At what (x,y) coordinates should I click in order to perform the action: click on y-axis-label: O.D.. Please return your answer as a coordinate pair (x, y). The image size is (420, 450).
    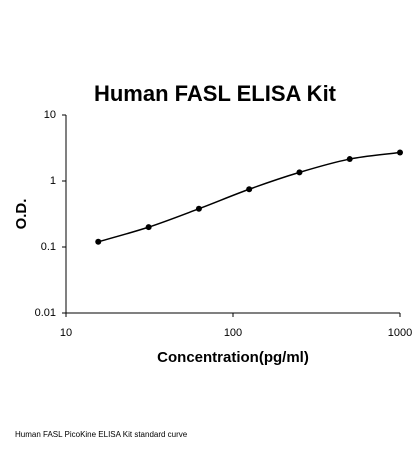
    Looking at the image, I should click on (21, 214).